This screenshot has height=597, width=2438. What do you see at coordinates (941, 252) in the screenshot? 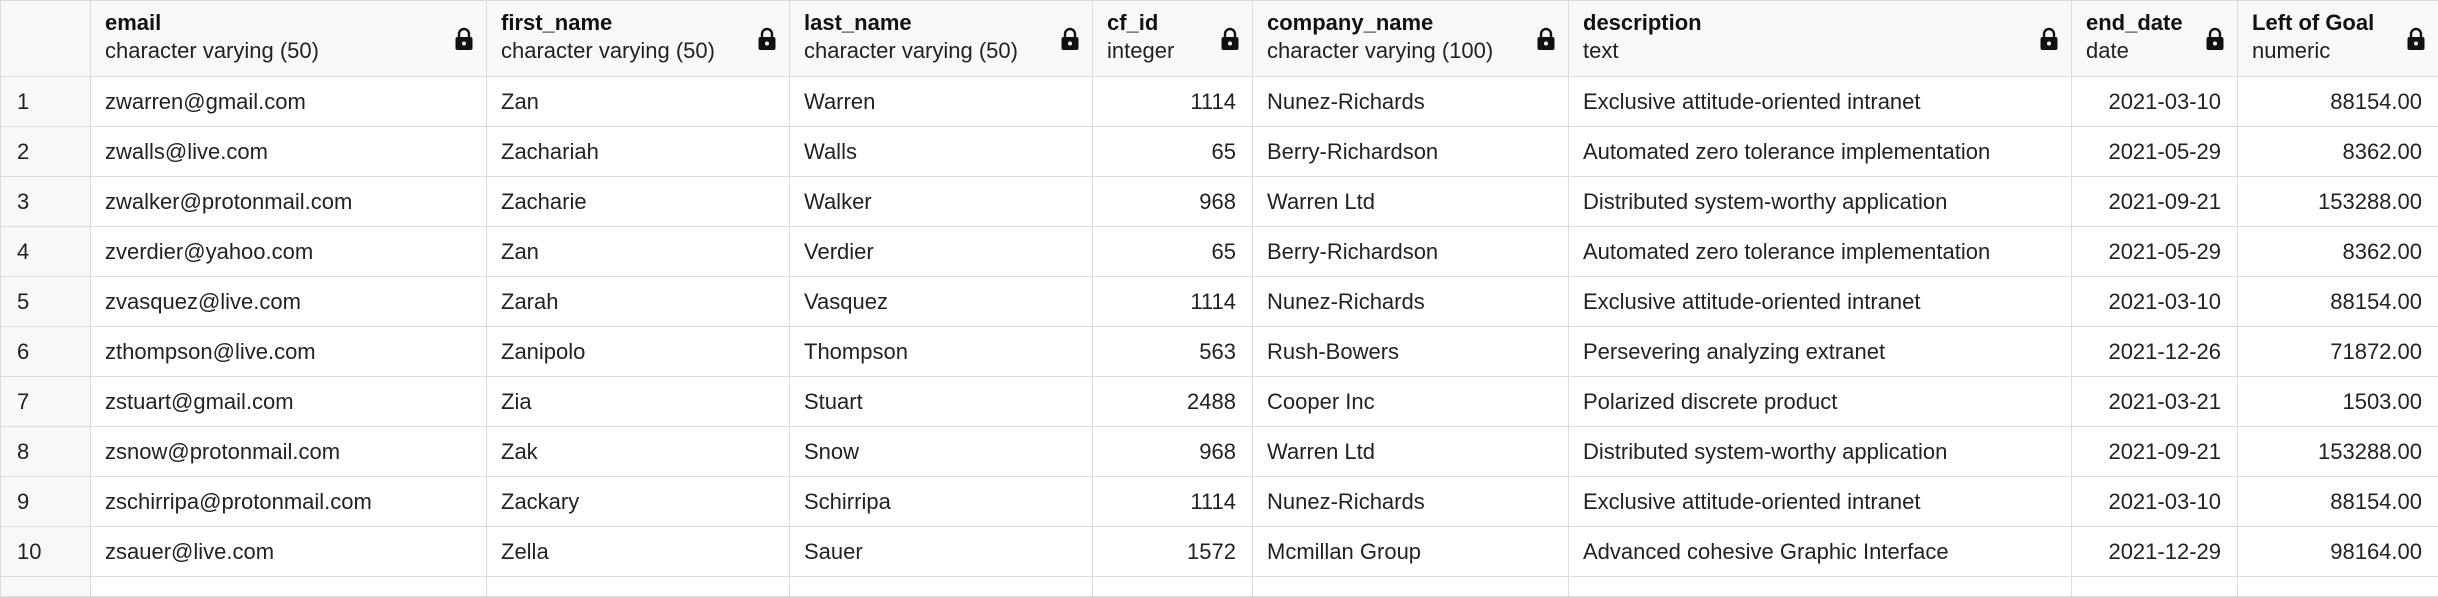
I see `cell-last-name: Verdier` at bounding box center [941, 252].